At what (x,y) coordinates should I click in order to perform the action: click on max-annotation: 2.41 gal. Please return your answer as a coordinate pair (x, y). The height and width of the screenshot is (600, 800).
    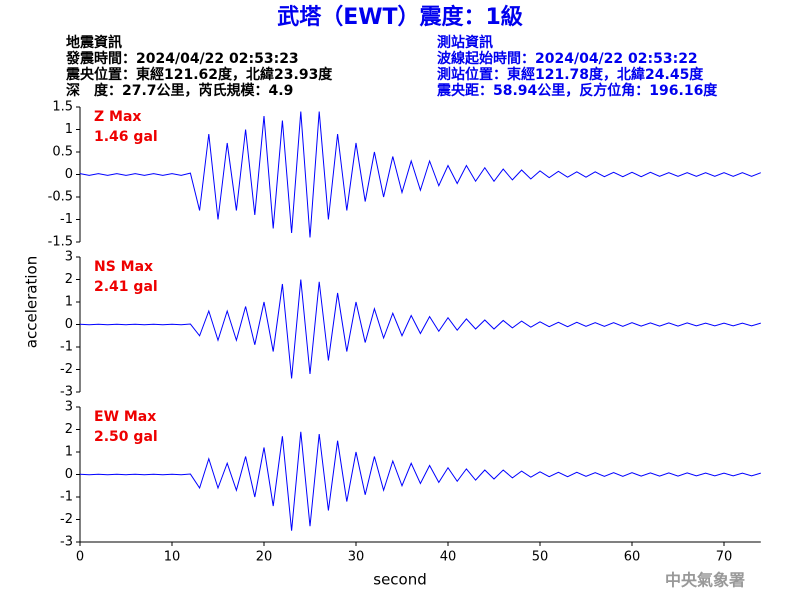
    Looking at the image, I should click on (126, 287).